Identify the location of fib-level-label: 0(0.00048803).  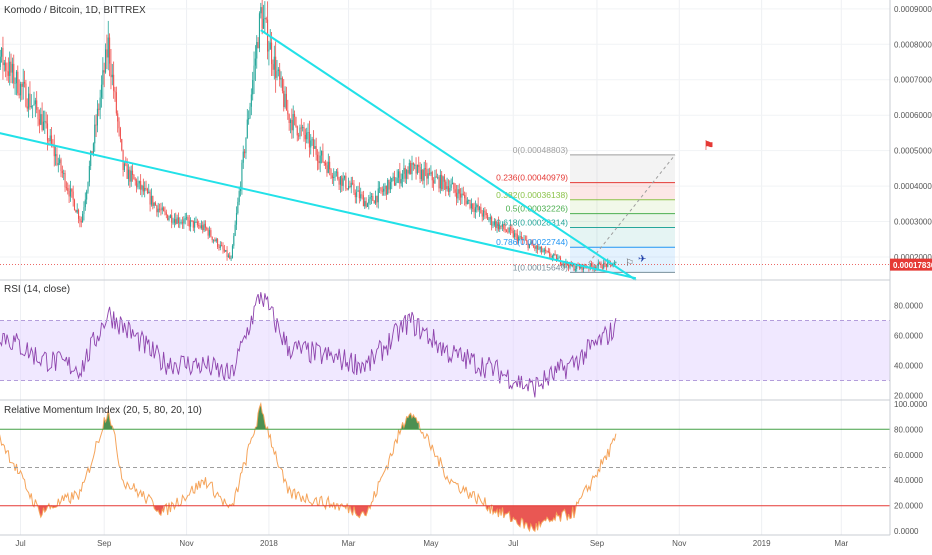
(540, 150).